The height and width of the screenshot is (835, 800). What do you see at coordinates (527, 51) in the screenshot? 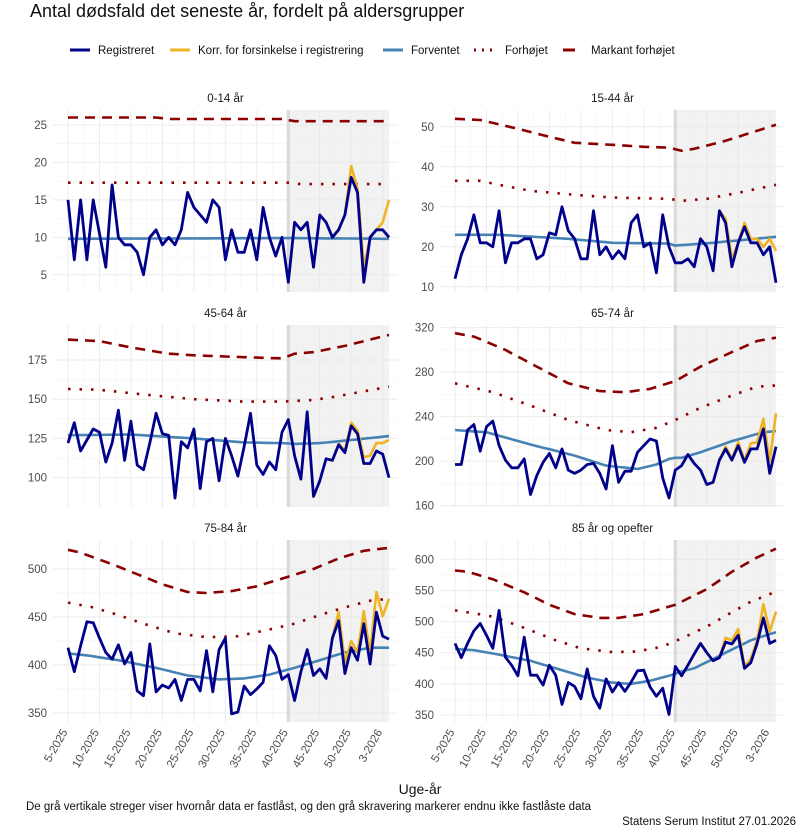
I see `legend-label-elevated: Forhøjet` at bounding box center [527, 51].